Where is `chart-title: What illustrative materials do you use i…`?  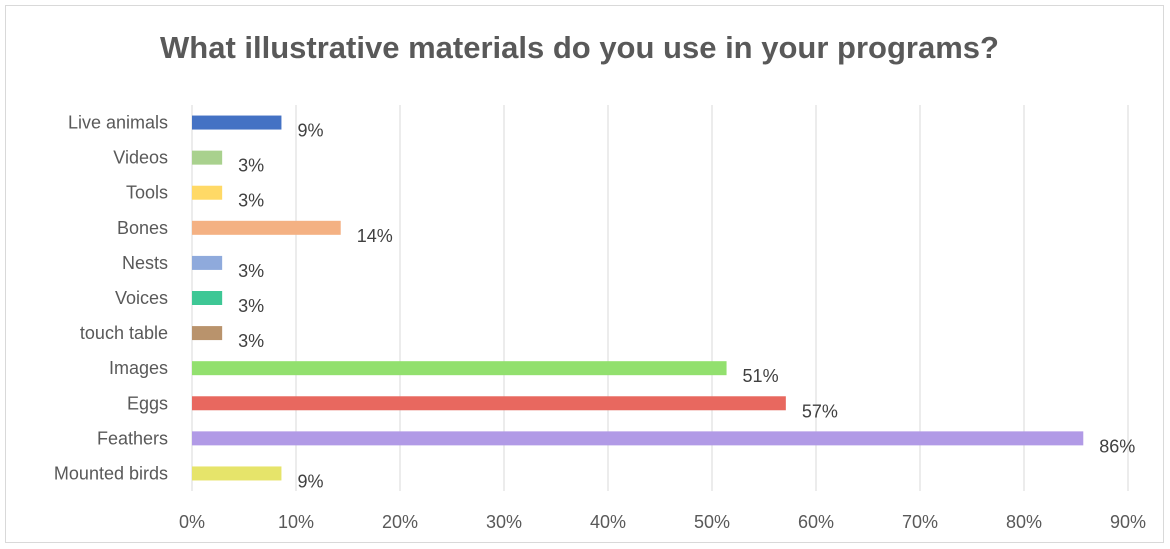
chart-title: What illustrative materials do you use i… is located at coordinates (579, 47).